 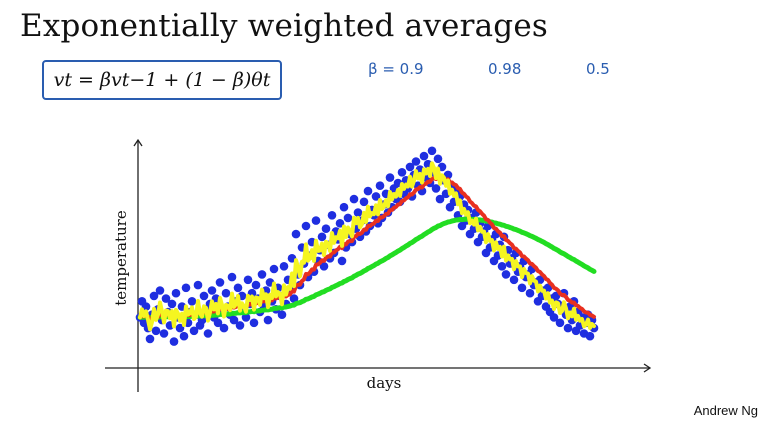 I want to click on page-title: Exponentially weighted averages, so click(x=284, y=26).